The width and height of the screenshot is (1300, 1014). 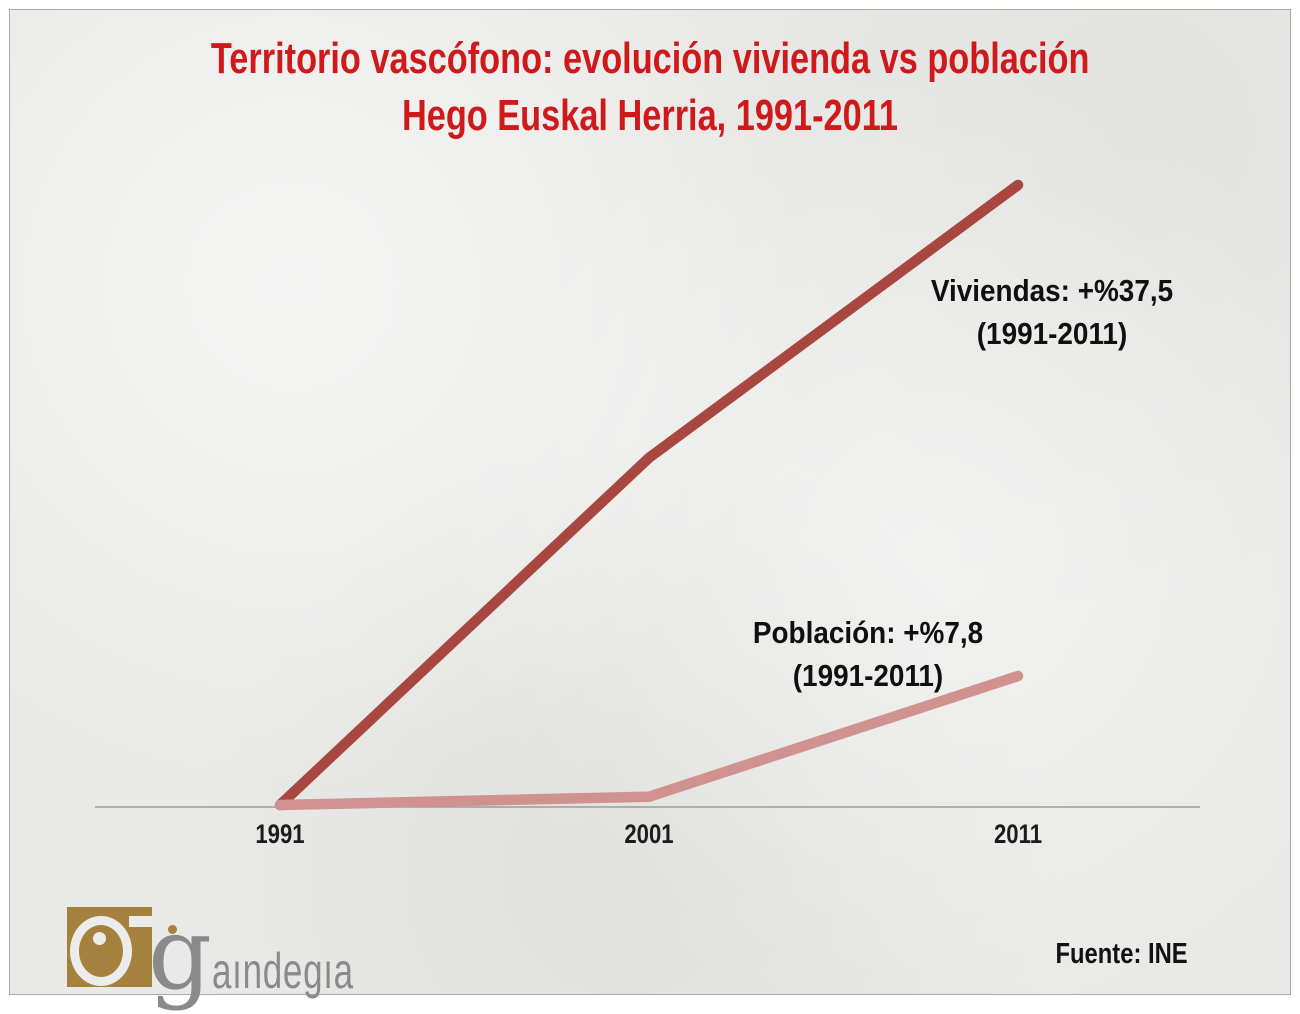 What do you see at coordinates (868, 675) in the screenshot?
I see `annotation-poblacion-line2: (1991-2011)` at bounding box center [868, 675].